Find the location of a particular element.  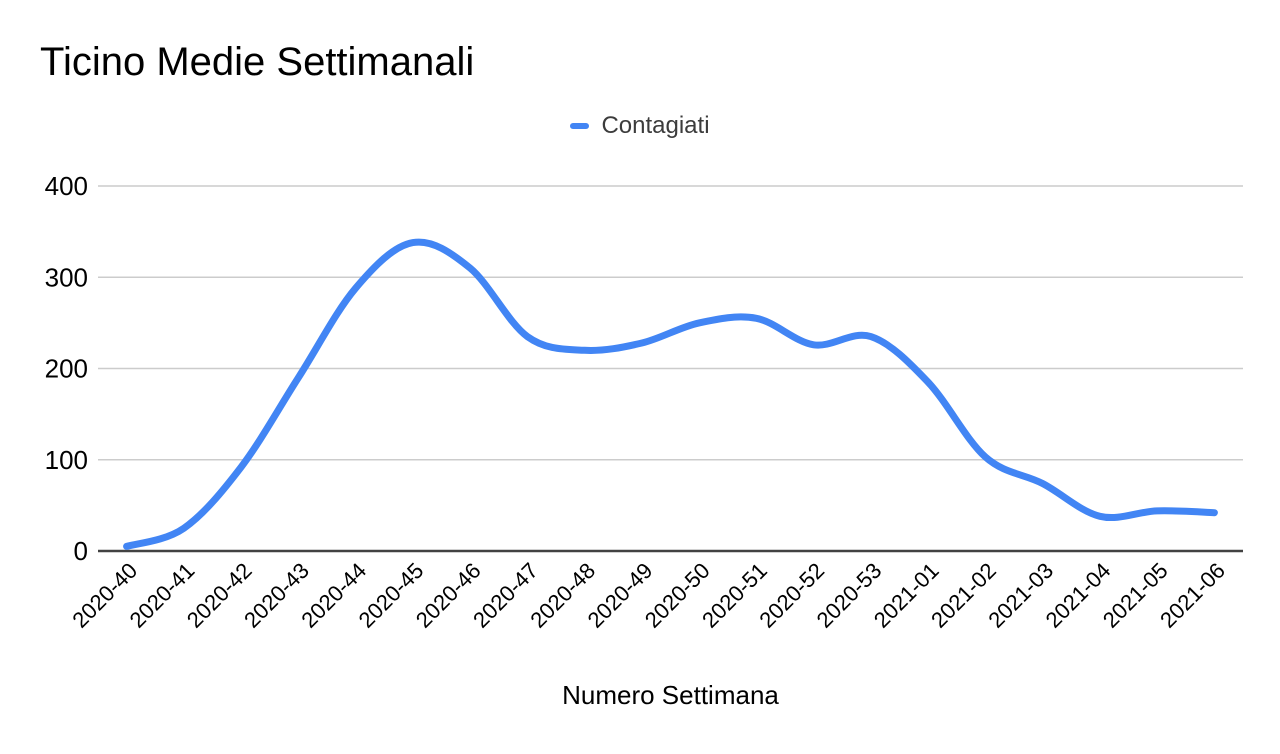

x-tick-label: 2021-06 is located at coordinates (1192, 595).